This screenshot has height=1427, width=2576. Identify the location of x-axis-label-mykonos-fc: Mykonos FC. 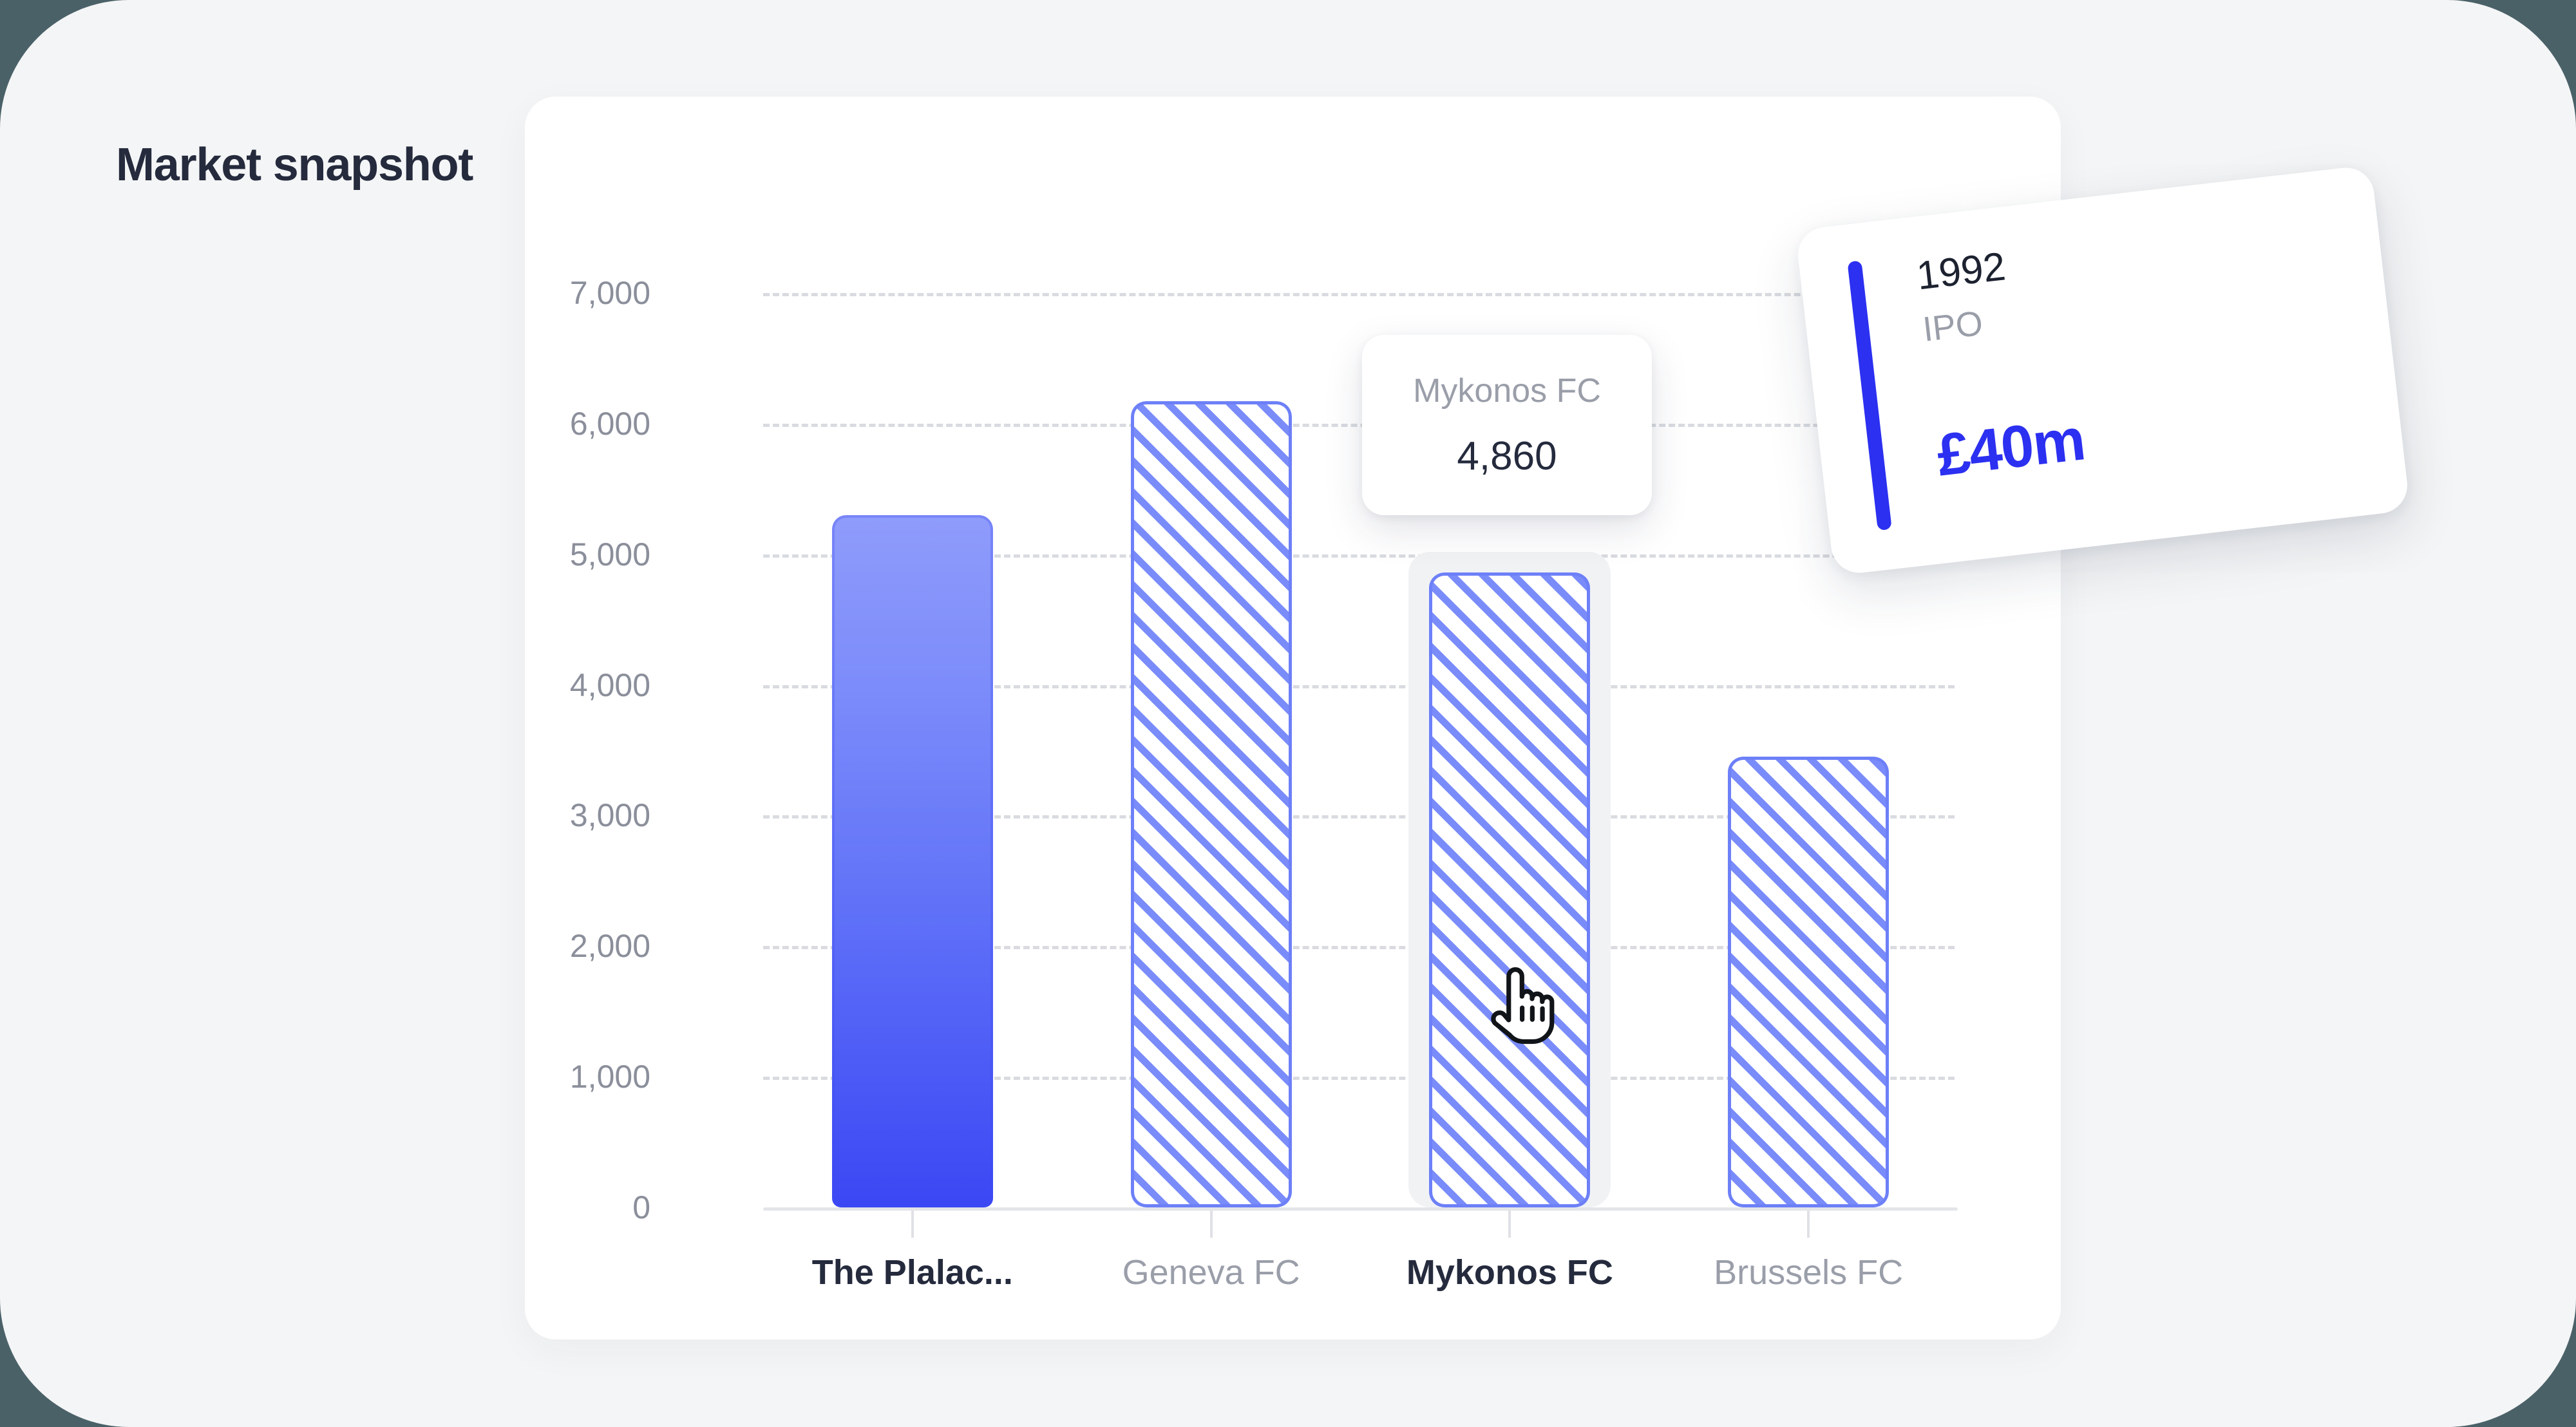
(1510, 1272).